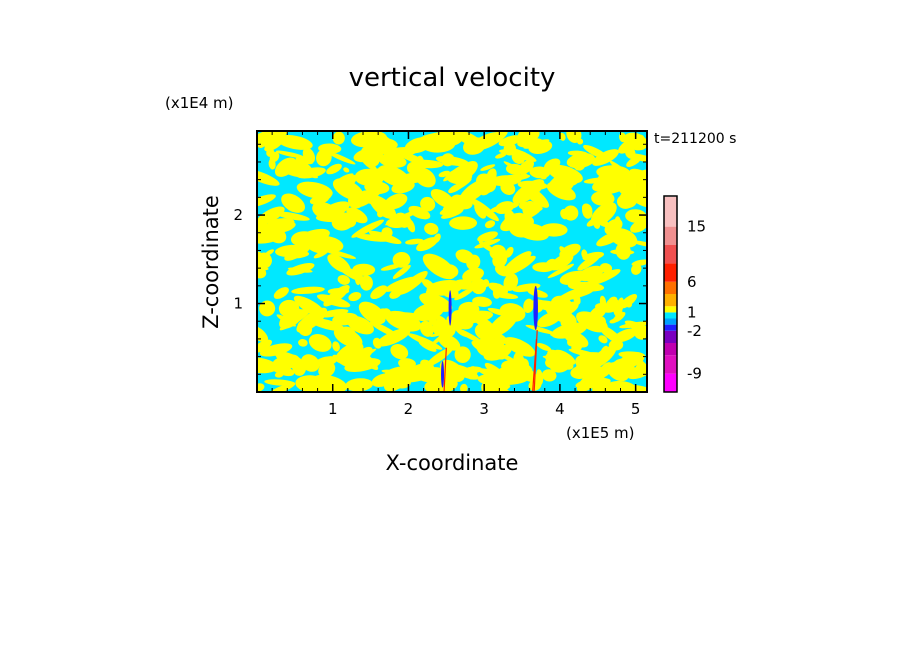 The width and height of the screenshot is (904, 654). Describe the element at coordinates (484, 409) in the screenshot. I see `x-tick-label: 3` at that location.